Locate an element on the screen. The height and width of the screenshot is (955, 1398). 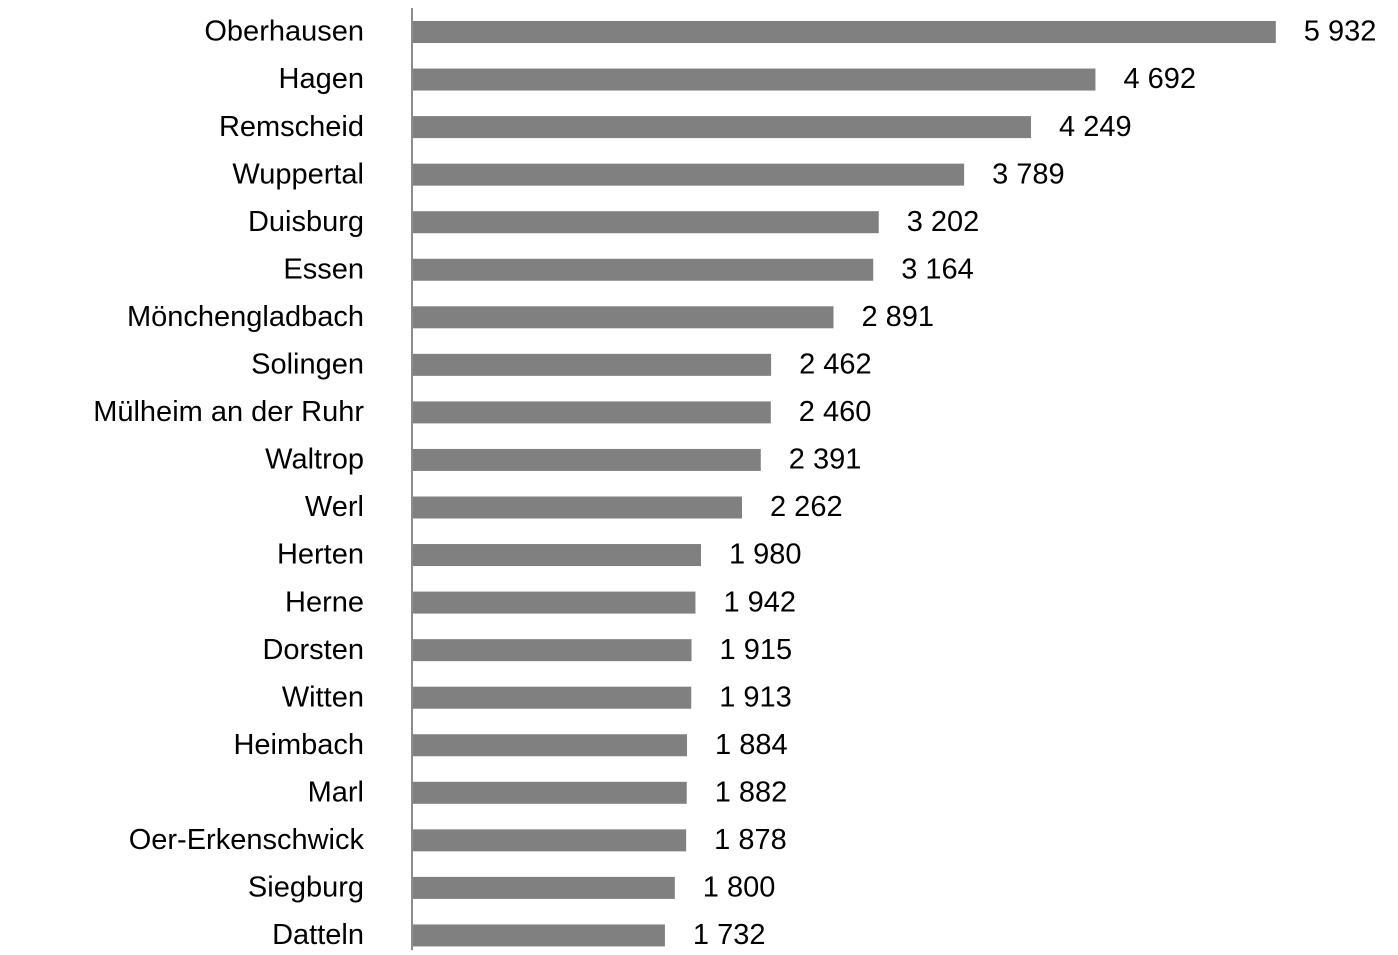
value-label: 1 980 is located at coordinates (765, 555).